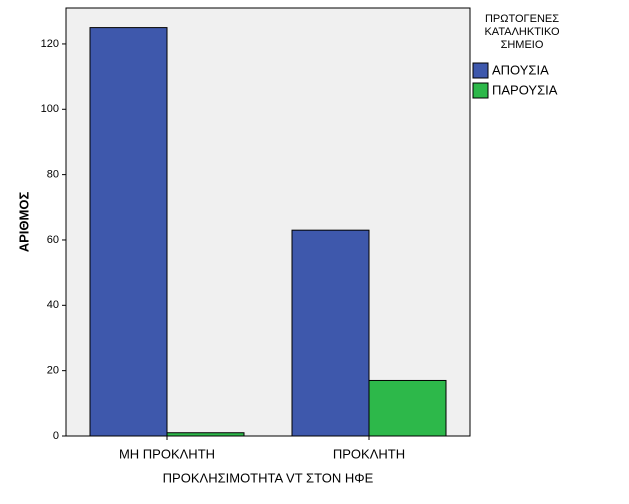 Image resolution: width=629 pixels, height=504 pixels. What do you see at coordinates (53, 240) in the screenshot?
I see `y-tick-label: 60` at bounding box center [53, 240].